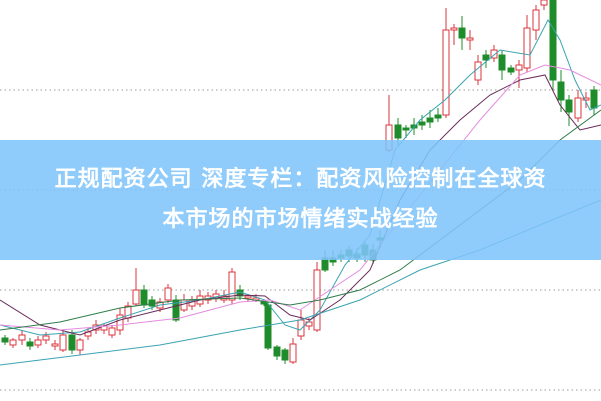 This screenshot has width=601, height=401. I want to click on article-title-line-2: 本市场的市场情绪实战经验, so click(300, 219).